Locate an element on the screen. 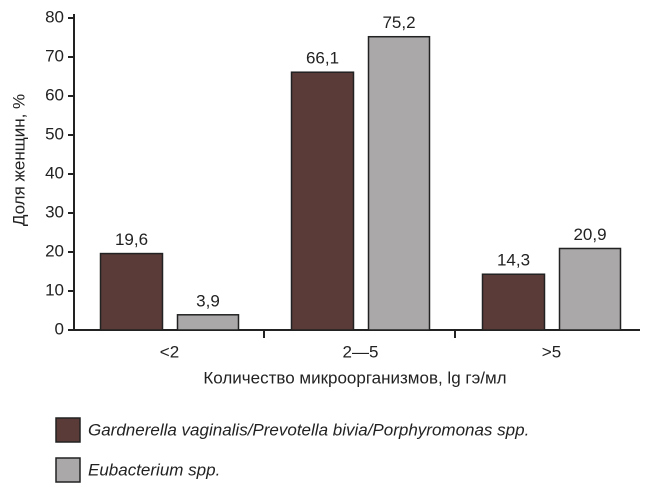 The width and height of the screenshot is (646, 485). y-tick-label: 70 is located at coordinates (54, 55).